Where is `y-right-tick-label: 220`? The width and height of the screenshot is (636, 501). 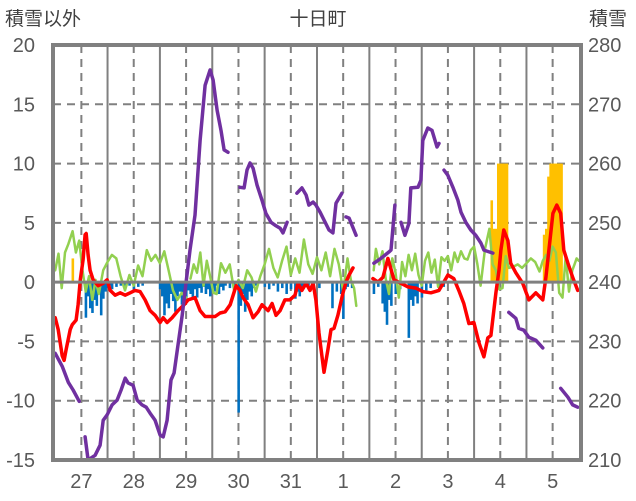
y-right-tick-label: 220 is located at coordinates (604, 402).